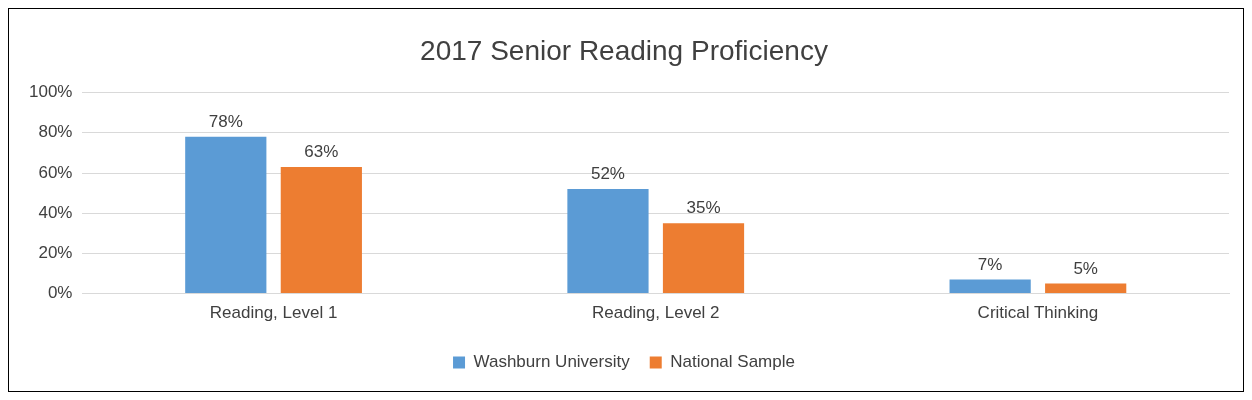 This screenshot has height=400, width=1252. What do you see at coordinates (321, 152) in the screenshot?
I see `data-label: 63%` at bounding box center [321, 152].